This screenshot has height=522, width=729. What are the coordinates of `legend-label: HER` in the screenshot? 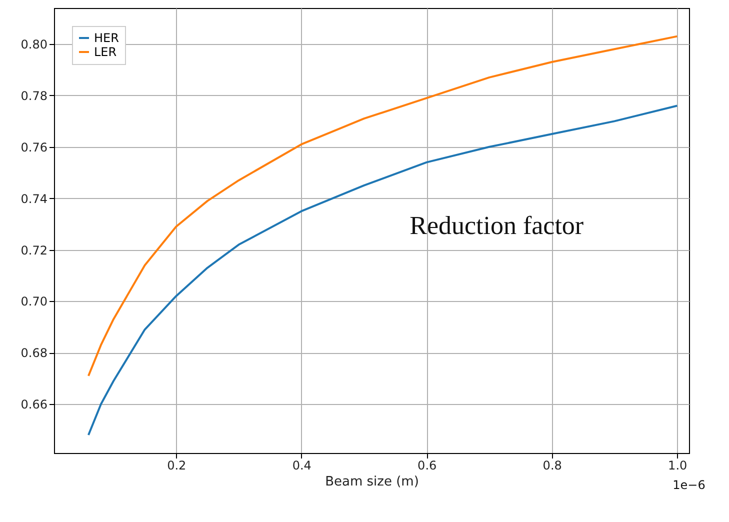 It's located at (106, 38).